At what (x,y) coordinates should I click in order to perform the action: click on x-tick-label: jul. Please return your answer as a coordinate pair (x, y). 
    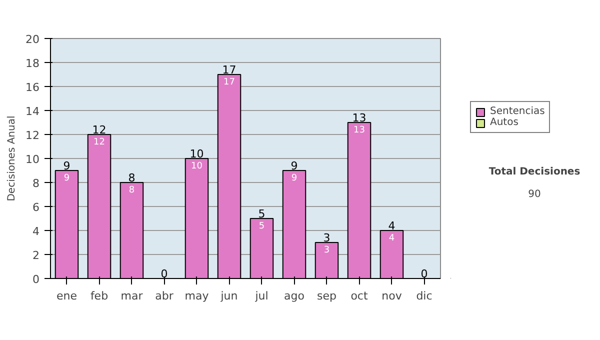
    Looking at the image, I should click on (261, 296).